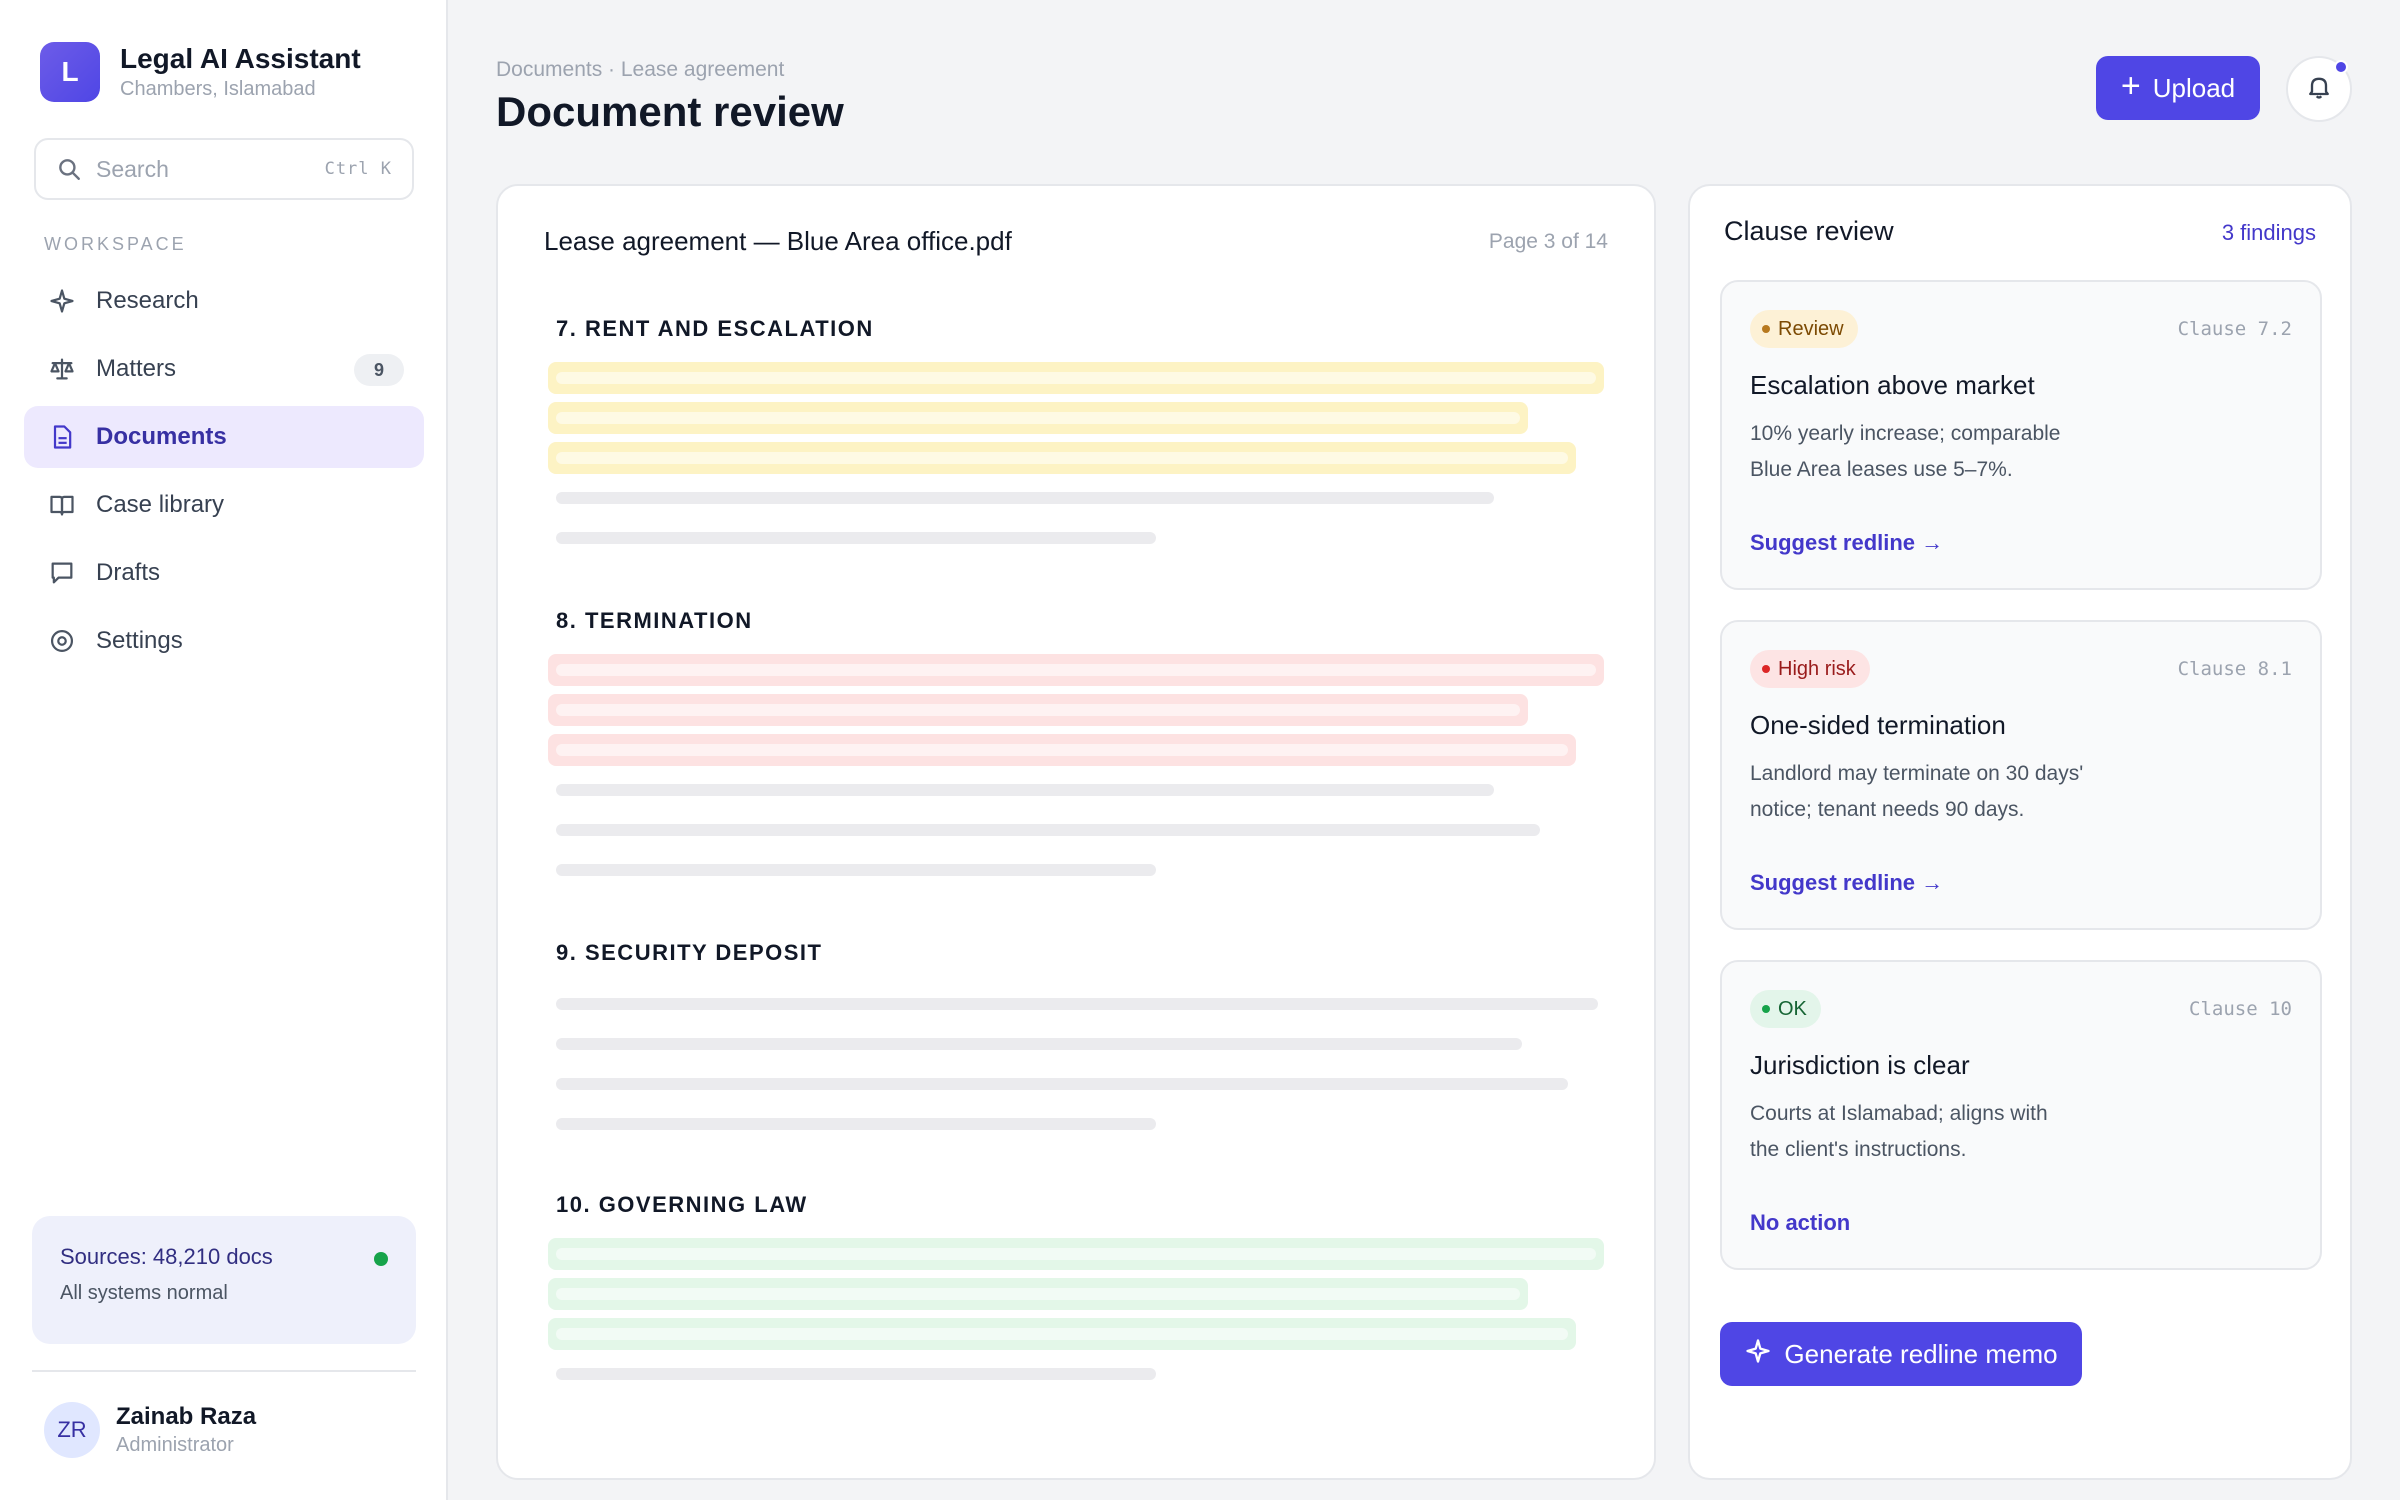  Describe the element at coordinates (147, 300) in the screenshot. I see `sidebar-item-label: Research` at that location.